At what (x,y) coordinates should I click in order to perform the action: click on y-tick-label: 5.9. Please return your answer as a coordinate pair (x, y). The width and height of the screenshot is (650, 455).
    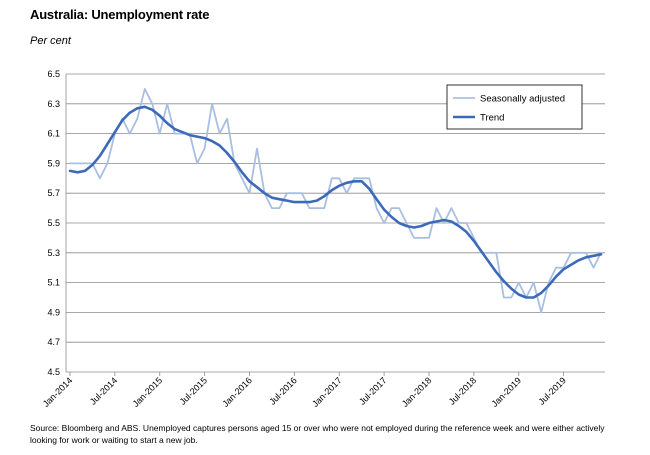
    Looking at the image, I should click on (53, 163).